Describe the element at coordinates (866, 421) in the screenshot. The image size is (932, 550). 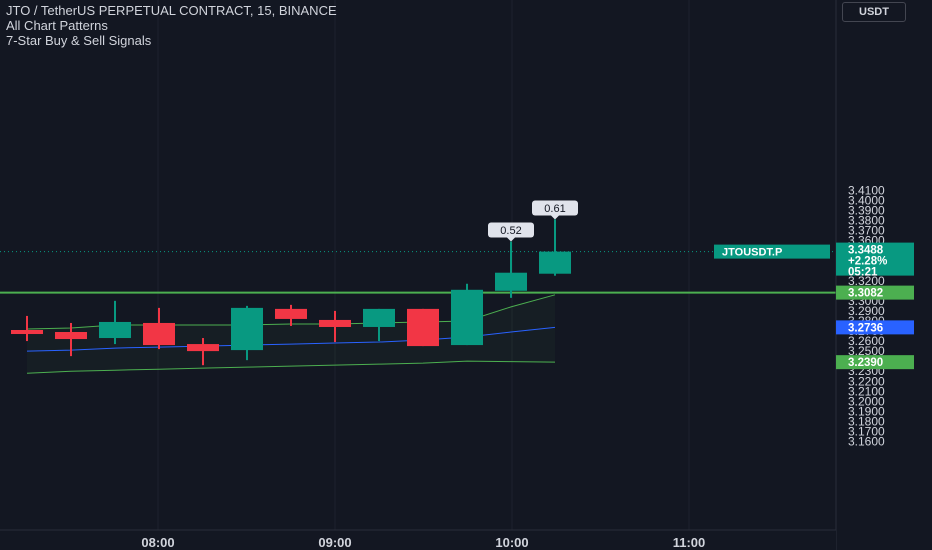
I see `price-tick-label: 3.1800` at that location.